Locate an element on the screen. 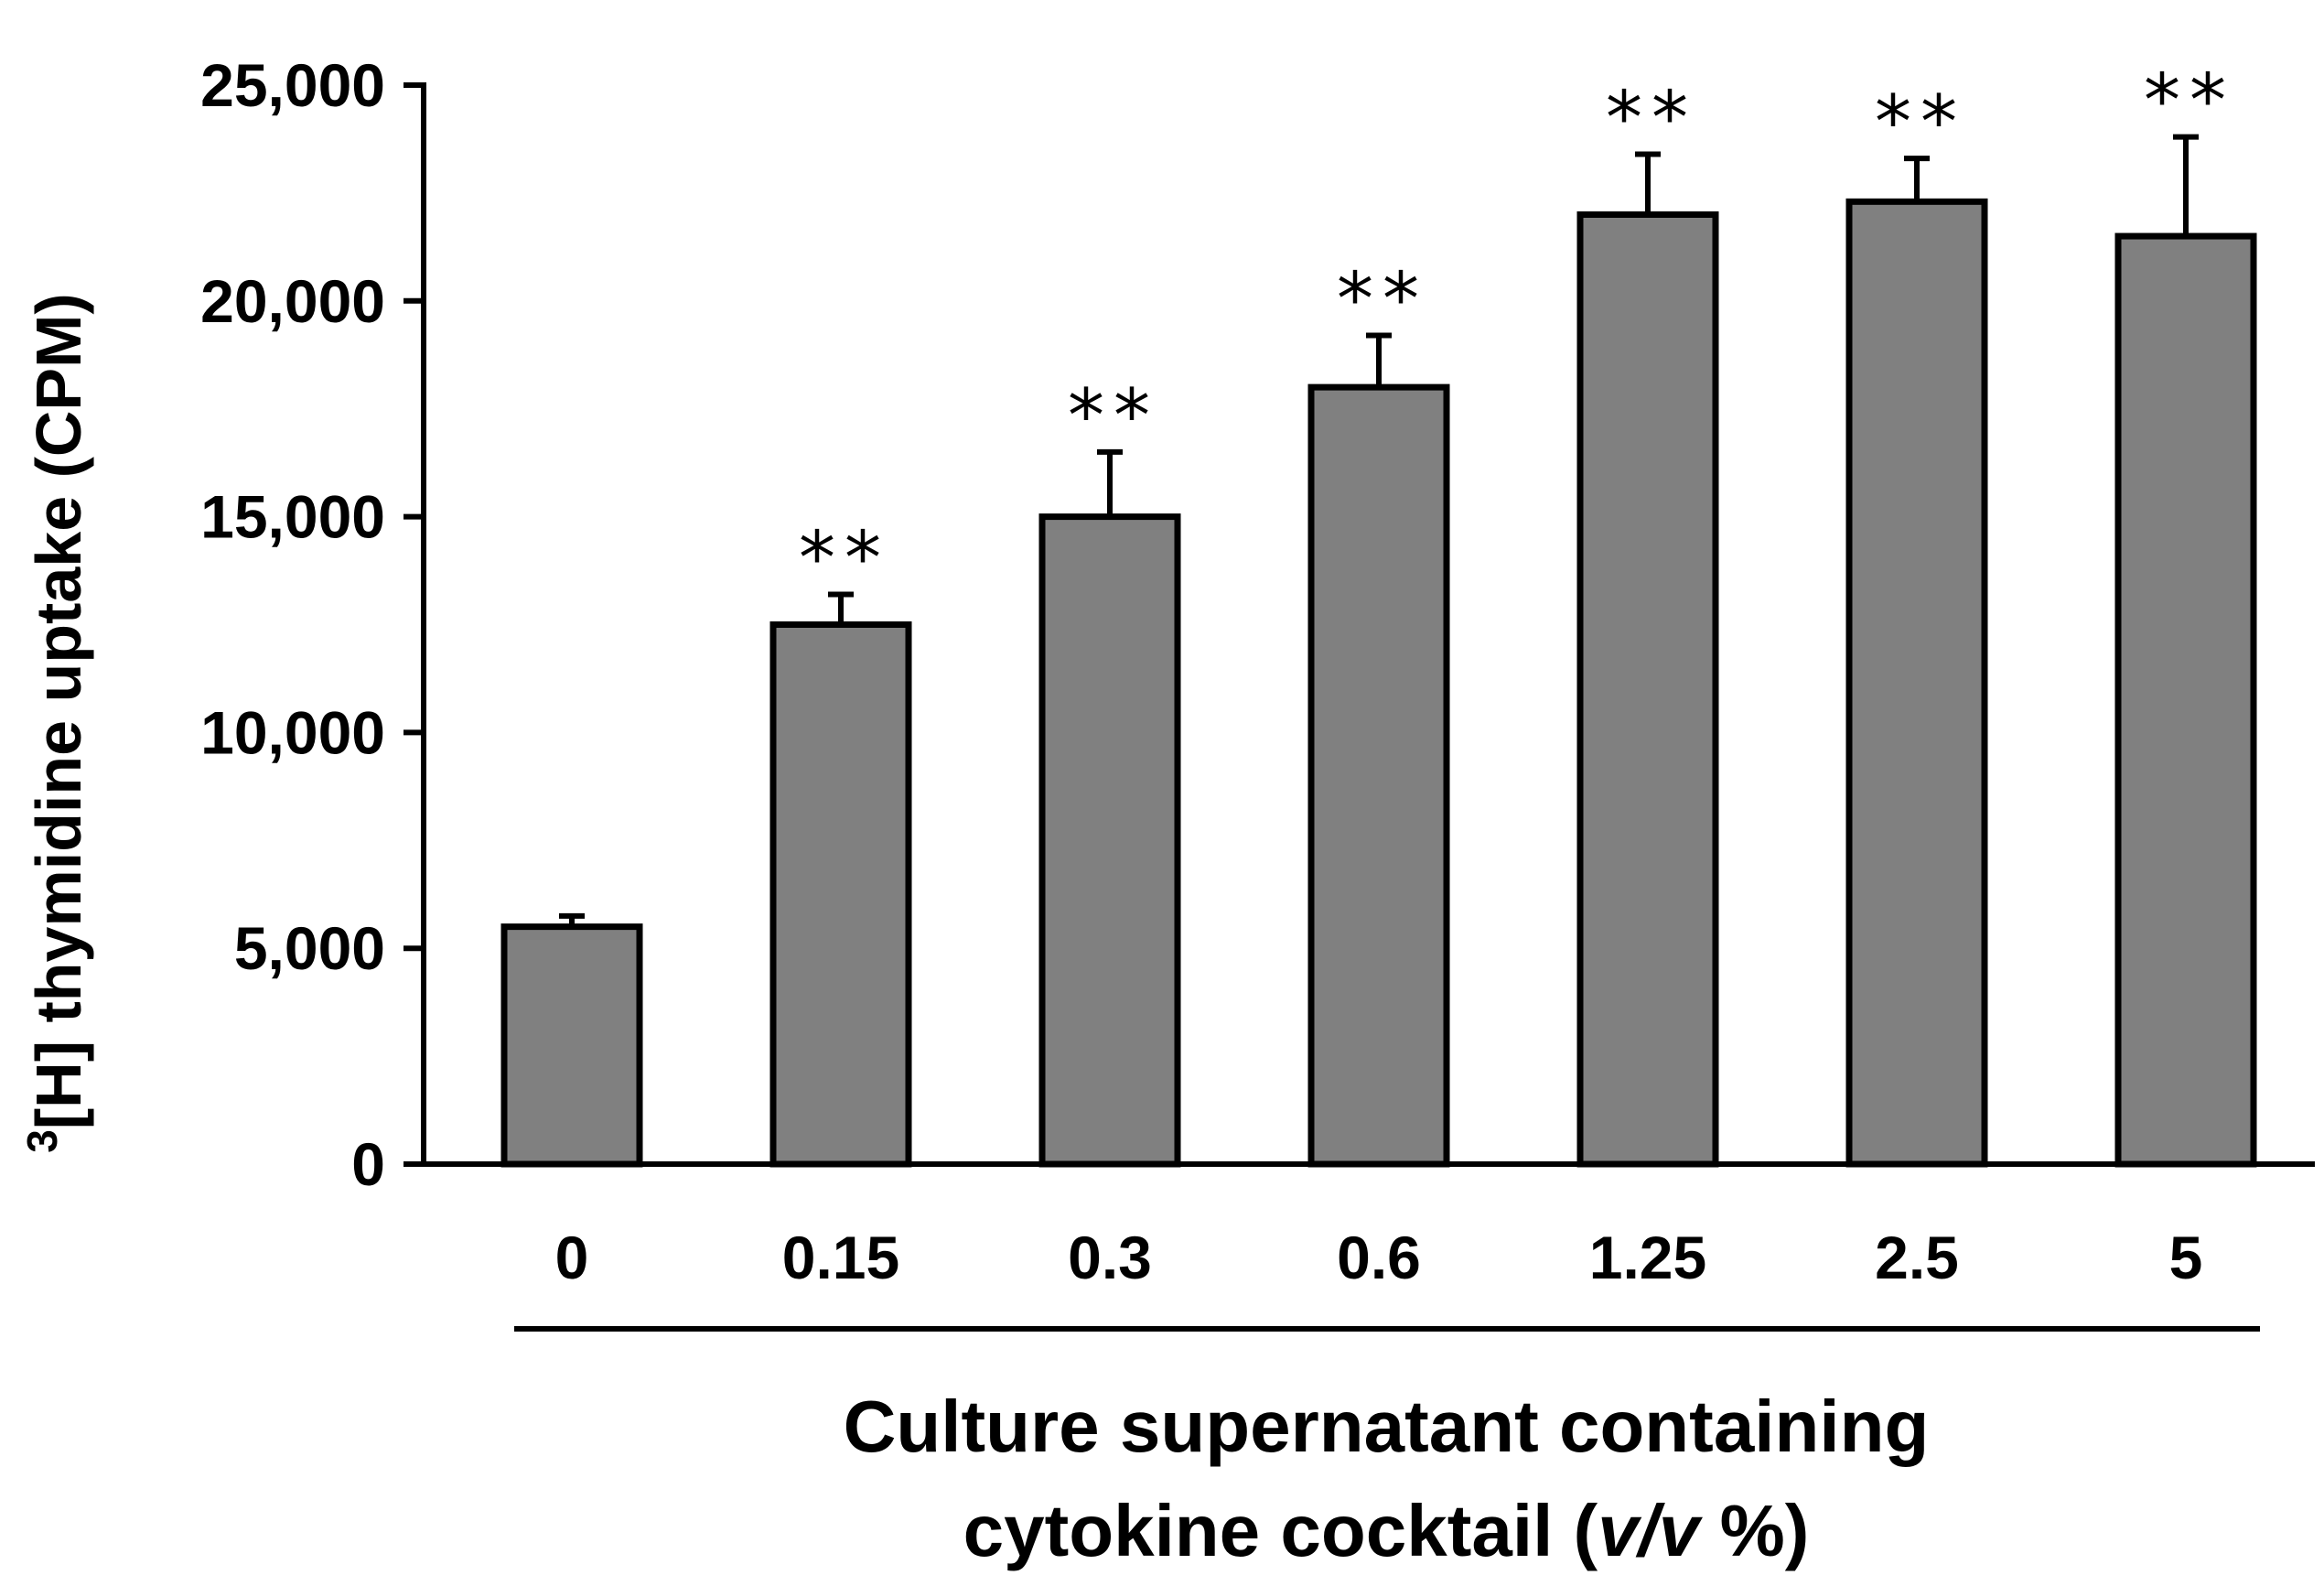 This screenshot has width=2324, height=1586. y-tick-label: 0 is located at coordinates (368, 1164).